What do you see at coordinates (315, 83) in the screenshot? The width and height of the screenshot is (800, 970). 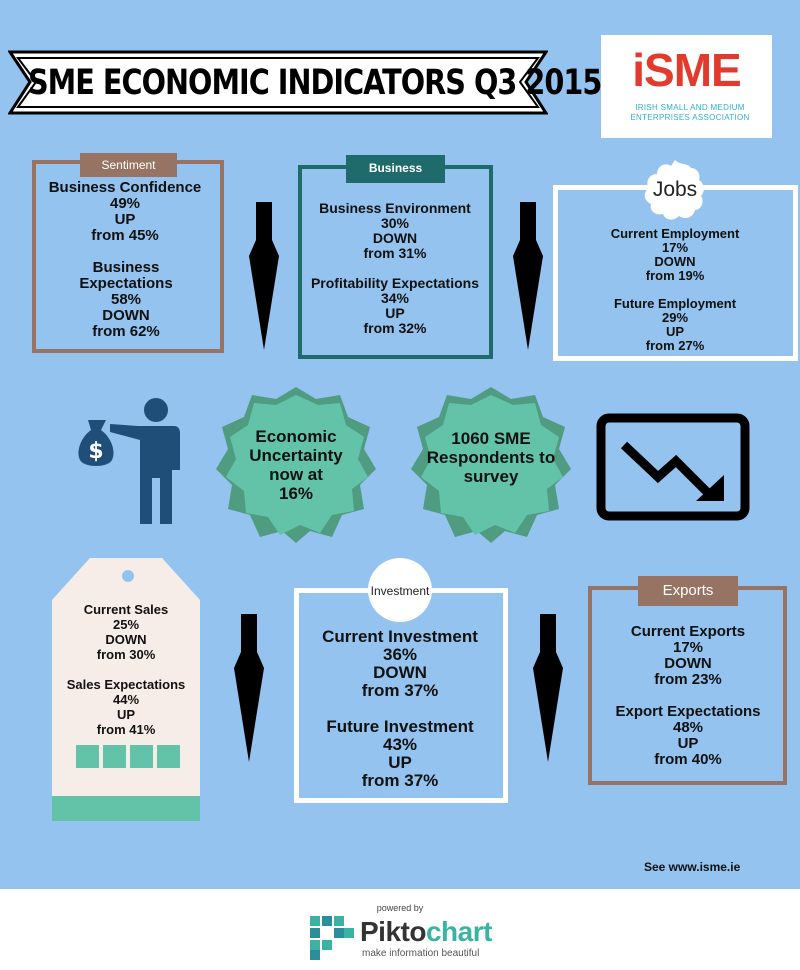 I see `page-title: SME ECONOMIC INDICATORS Q3 2015` at bounding box center [315, 83].